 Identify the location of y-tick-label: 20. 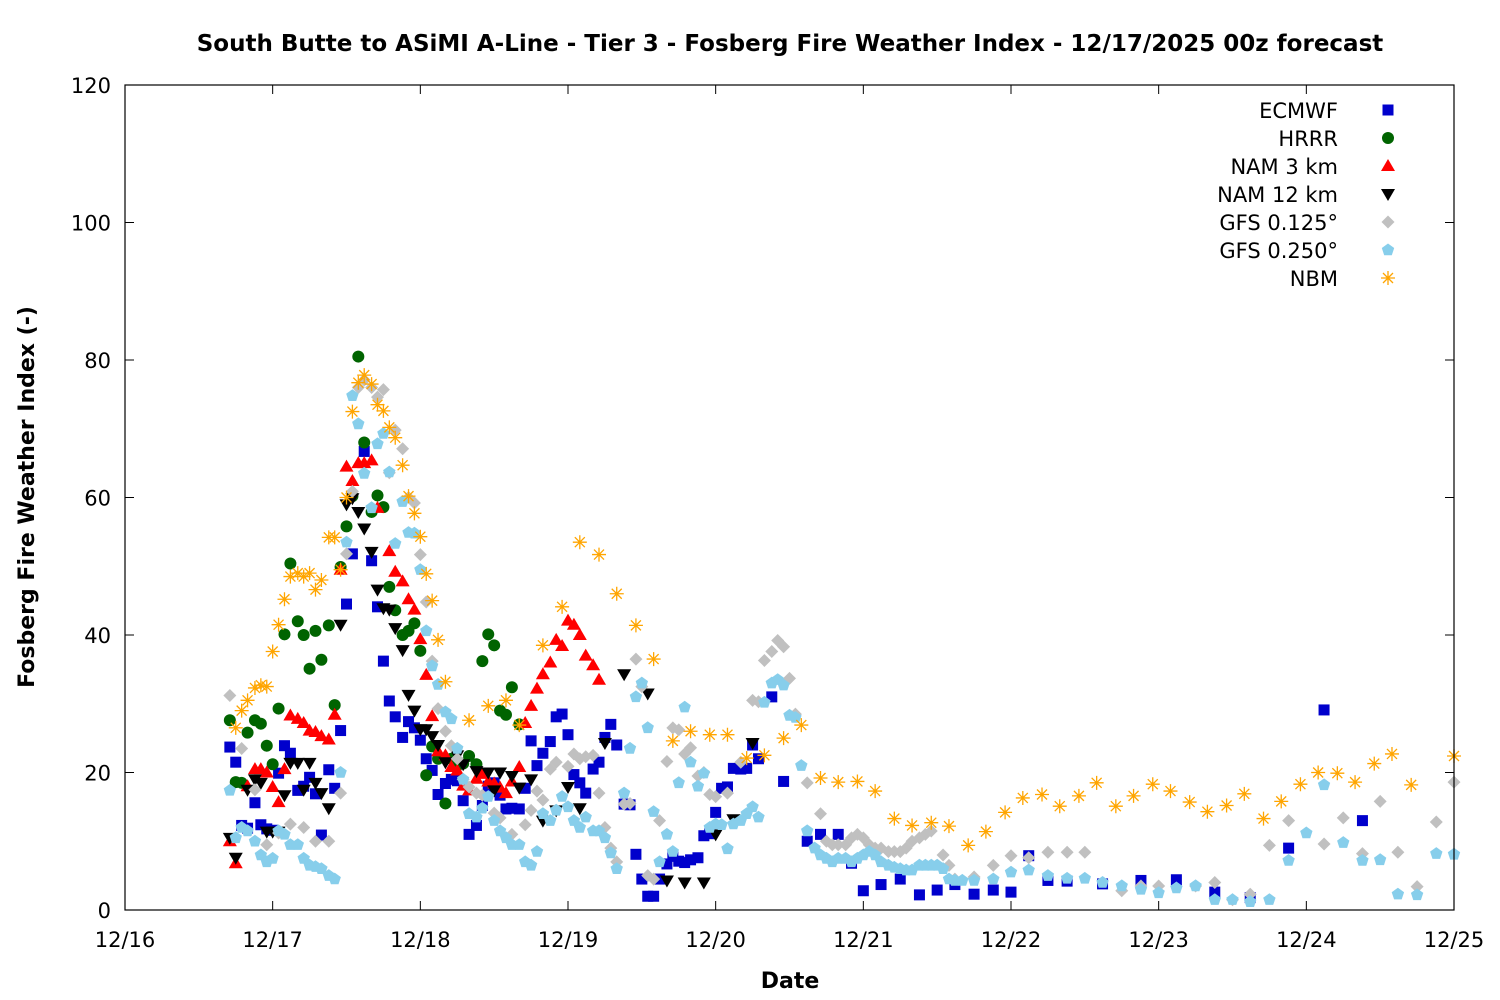
(97, 774).